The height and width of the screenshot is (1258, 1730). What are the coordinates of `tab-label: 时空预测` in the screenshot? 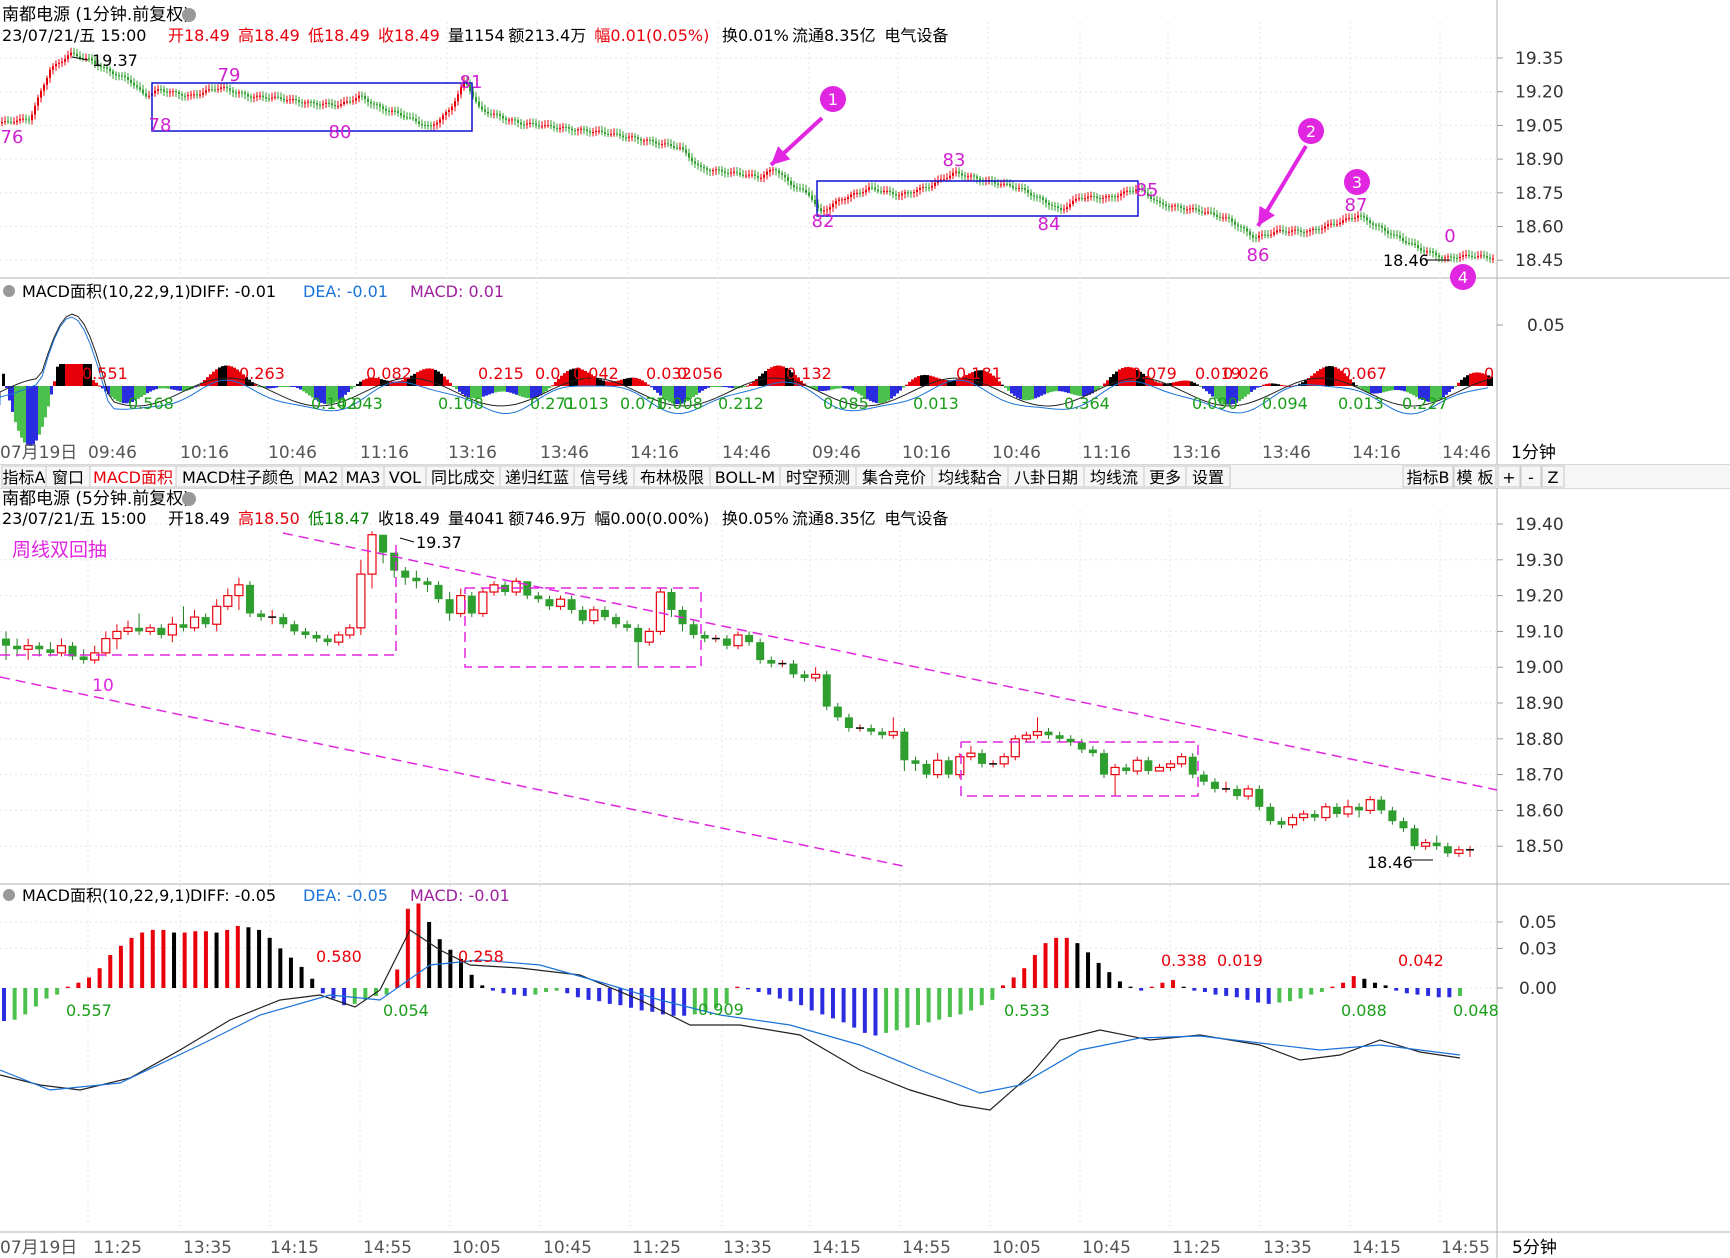 It's located at (818, 477).